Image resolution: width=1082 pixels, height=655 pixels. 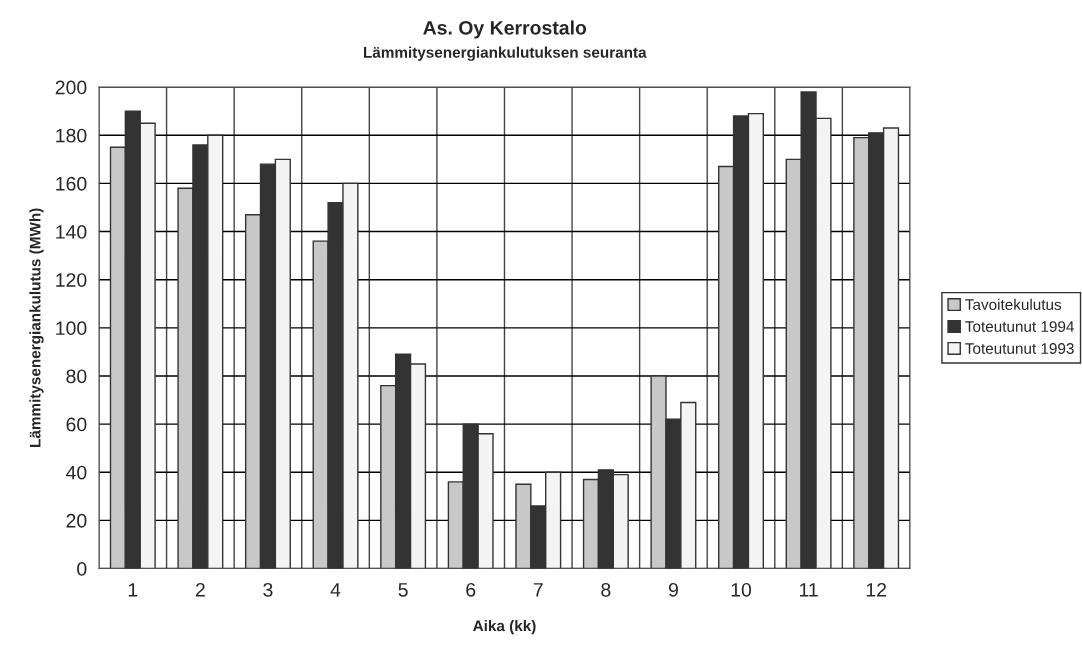 I want to click on x-tick-label: 1, so click(x=133, y=590).